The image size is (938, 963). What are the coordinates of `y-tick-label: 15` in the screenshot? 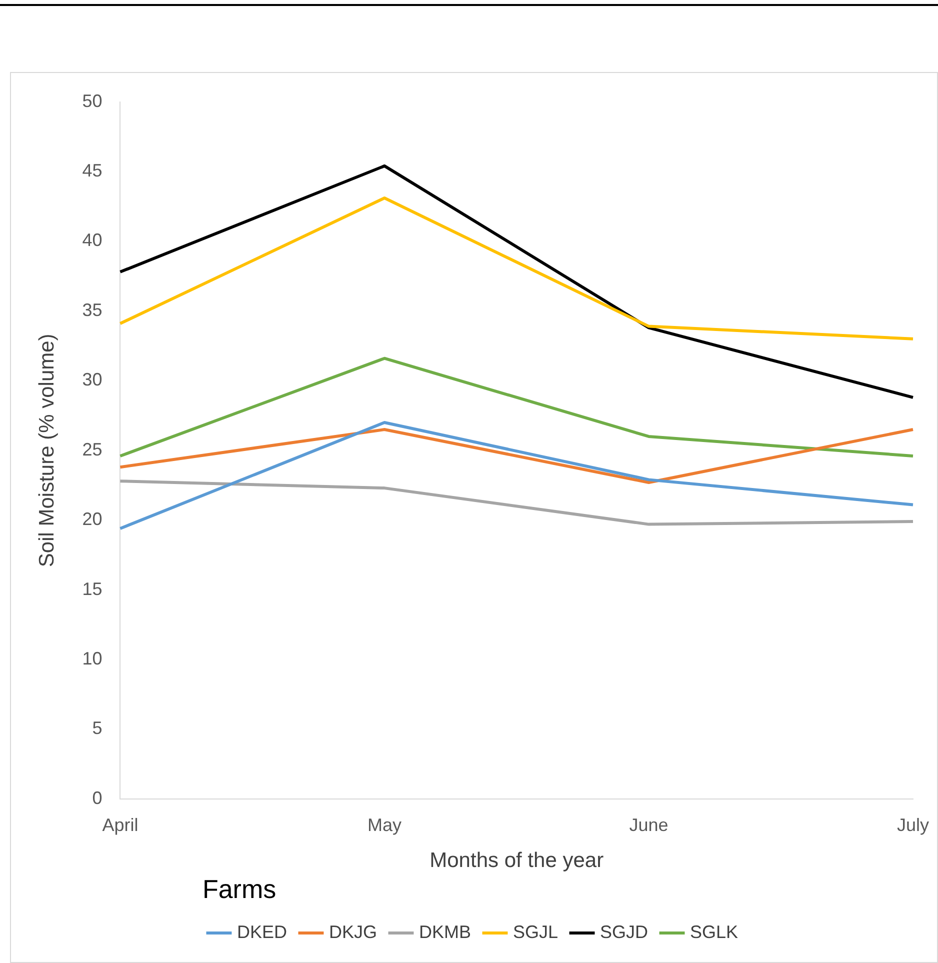 It's located at (92, 588).